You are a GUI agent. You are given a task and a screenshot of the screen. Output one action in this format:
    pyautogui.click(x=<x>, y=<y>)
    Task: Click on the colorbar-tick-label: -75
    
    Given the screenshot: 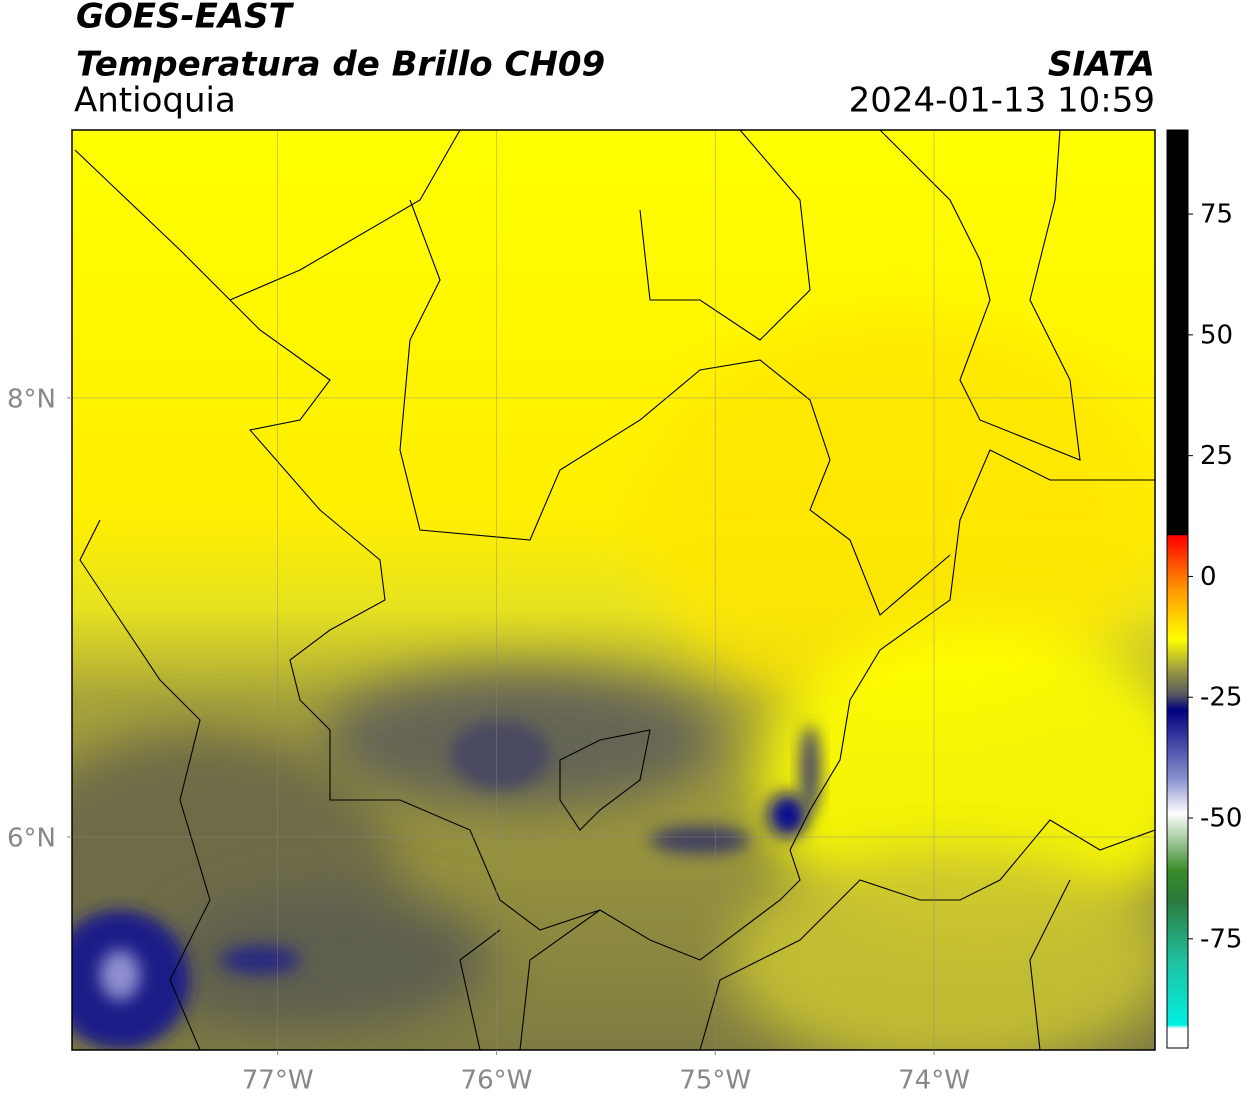 What is the action you would take?
    pyautogui.click(x=1221, y=939)
    